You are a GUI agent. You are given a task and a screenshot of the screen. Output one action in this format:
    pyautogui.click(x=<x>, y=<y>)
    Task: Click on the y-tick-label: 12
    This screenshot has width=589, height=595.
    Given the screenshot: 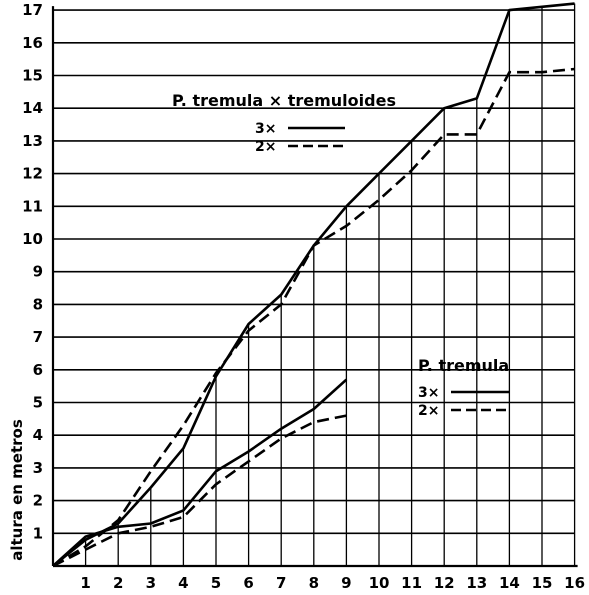 What is the action you would take?
    pyautogui.click(x=32, y=174)
    